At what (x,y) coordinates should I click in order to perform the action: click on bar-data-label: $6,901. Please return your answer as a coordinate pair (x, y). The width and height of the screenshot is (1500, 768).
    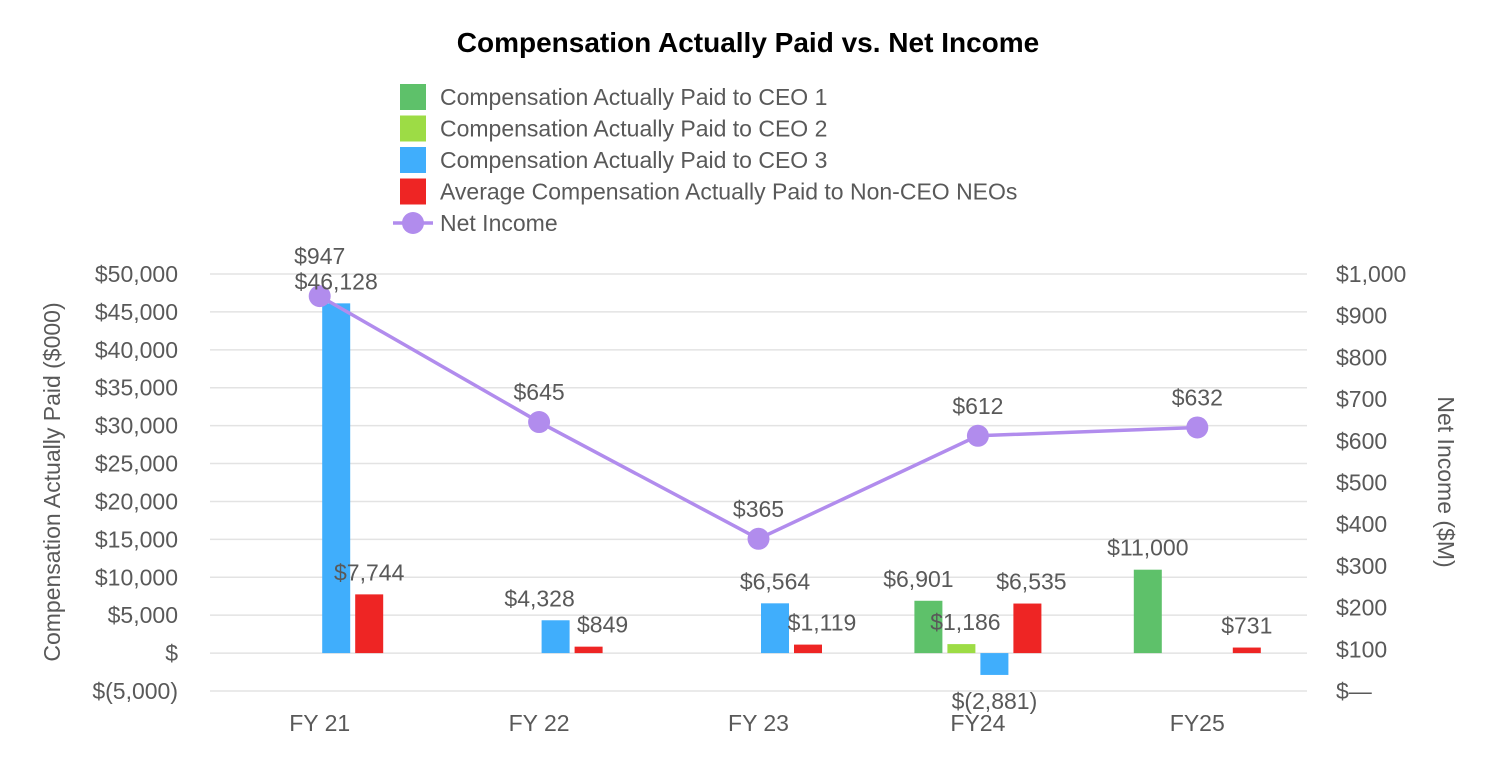
    Looking at the image, I should click on (918, 579).